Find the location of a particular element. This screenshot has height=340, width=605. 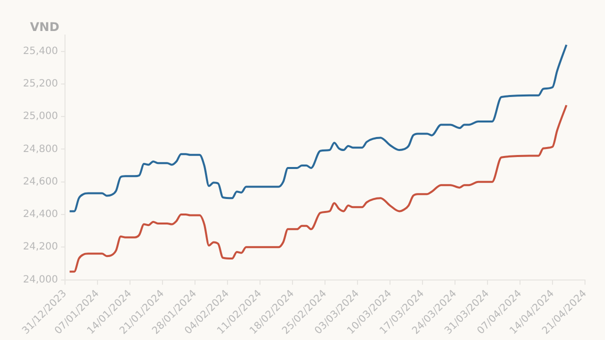

y-tick-label: 25,000 is located at coordinates (40, 116).